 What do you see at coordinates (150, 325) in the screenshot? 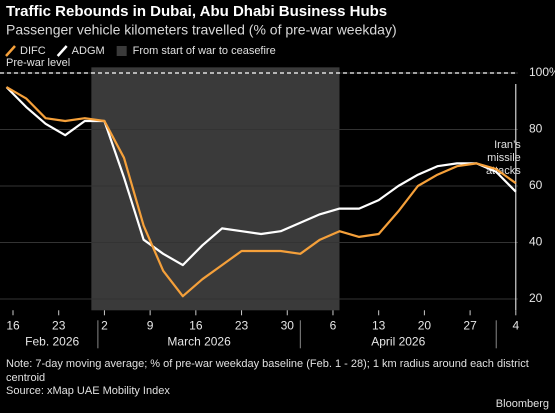
I see `x-tick-label: 9` at bounding box center [150, 325].